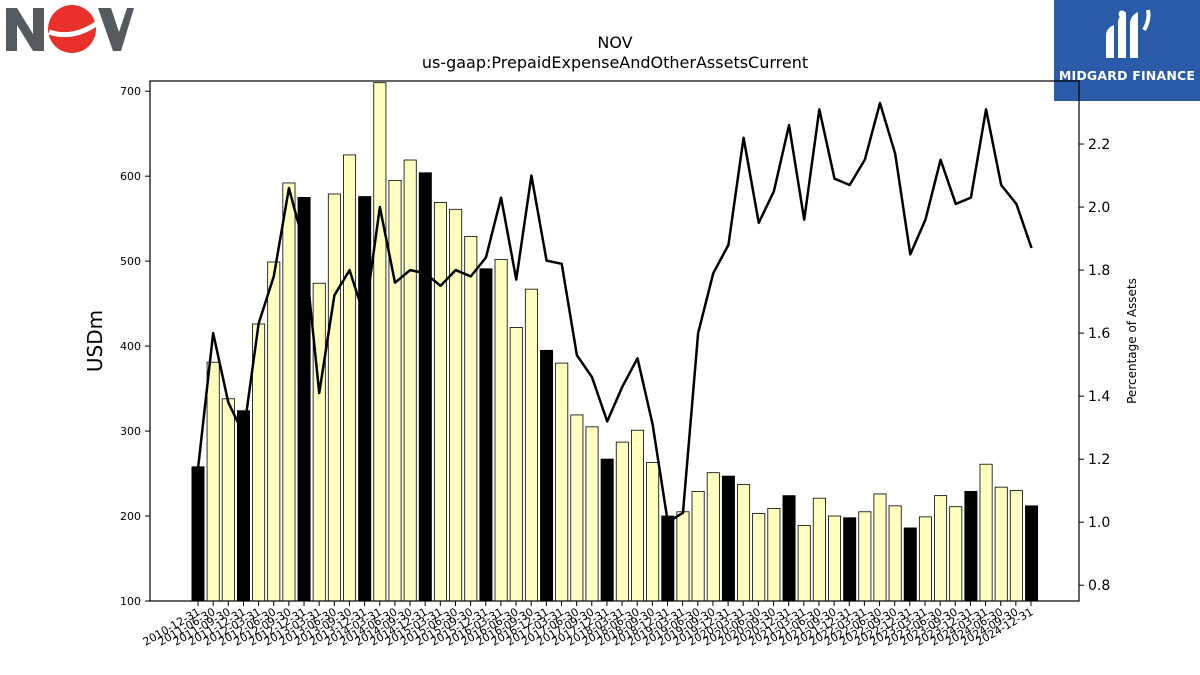 The width and height of the screenshot is (1200, 675). Describe the element at coordinates (1099, 208) in the screenshot. I see `y2-tick-label: 2.0` at that location.